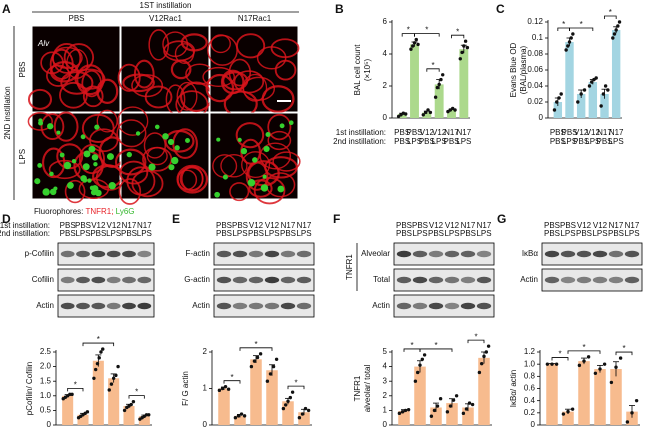 The height and width of the screenshot is (433, 650). I want to click on y-tick-label: 1.2, so click(530, 351).